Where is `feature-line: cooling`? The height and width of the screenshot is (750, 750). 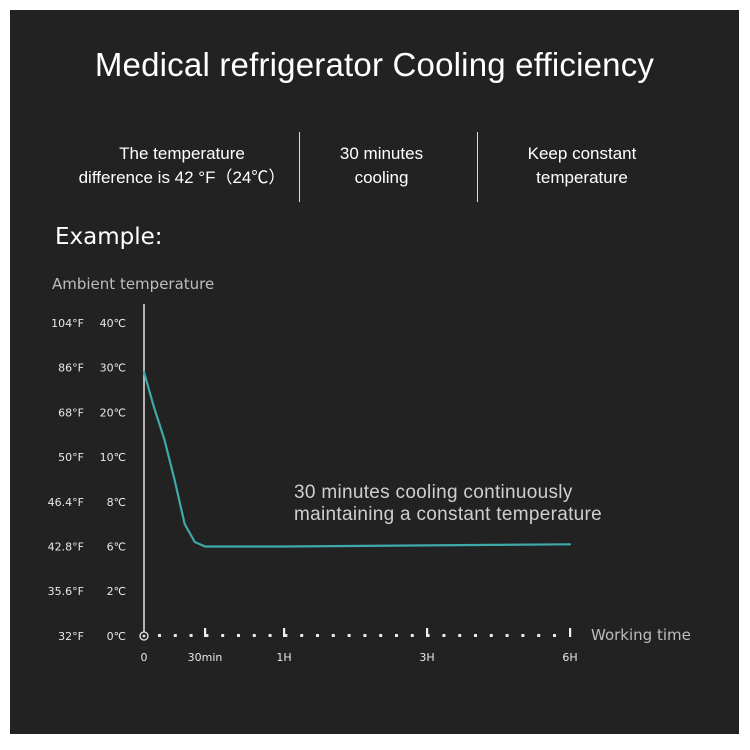 feature-line: cooling is located at coordinates (381, 177).